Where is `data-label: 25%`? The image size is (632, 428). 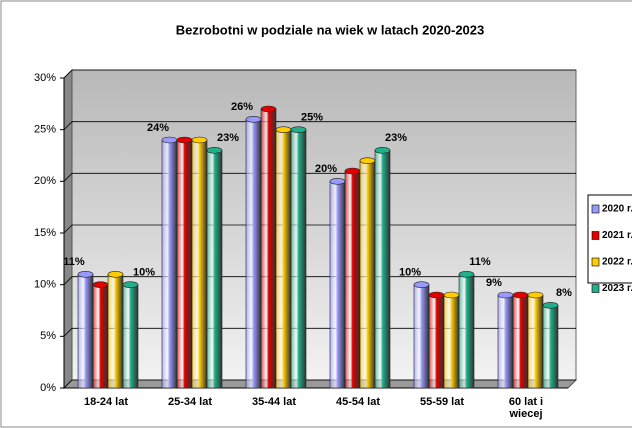
data-label: 25% is located at coordinates (312, 118).